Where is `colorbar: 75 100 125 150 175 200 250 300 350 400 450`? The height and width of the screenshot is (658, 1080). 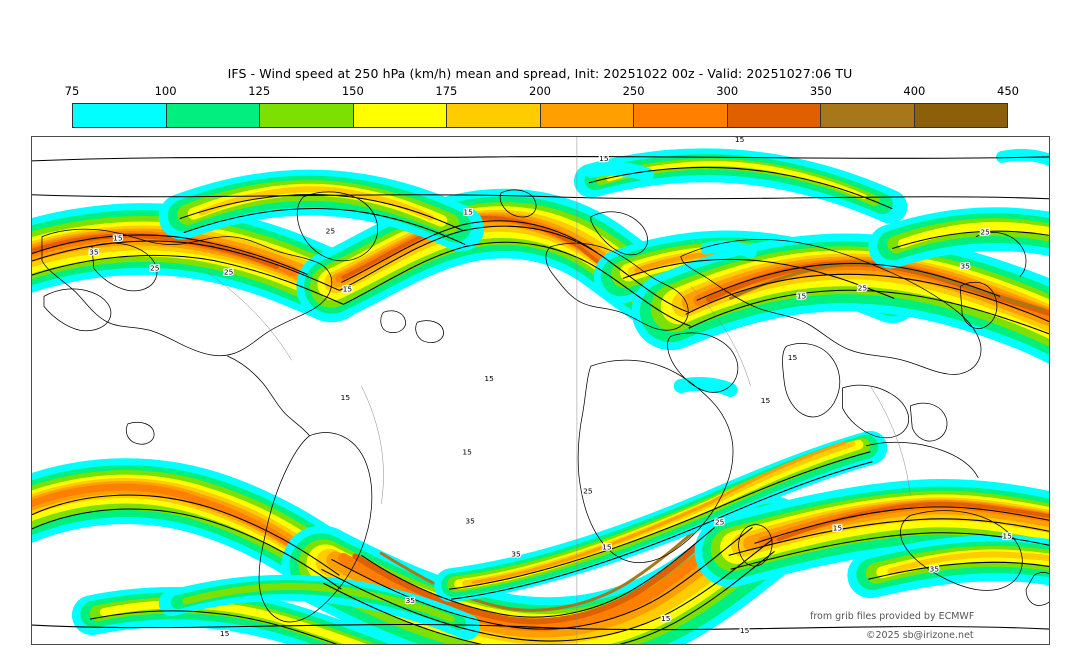
colorbar: 75 100 125 150 175 200 250 300 350 400 450 is located at coordinates (542, 106).